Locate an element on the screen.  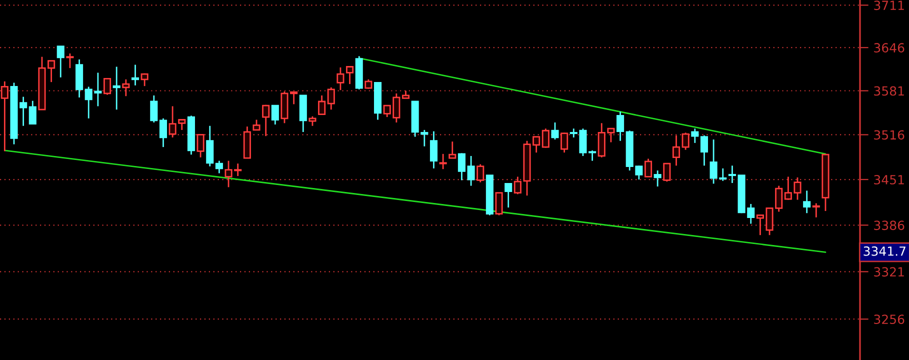
y-tick-label: 3516 is located at coordinates (889, 135).